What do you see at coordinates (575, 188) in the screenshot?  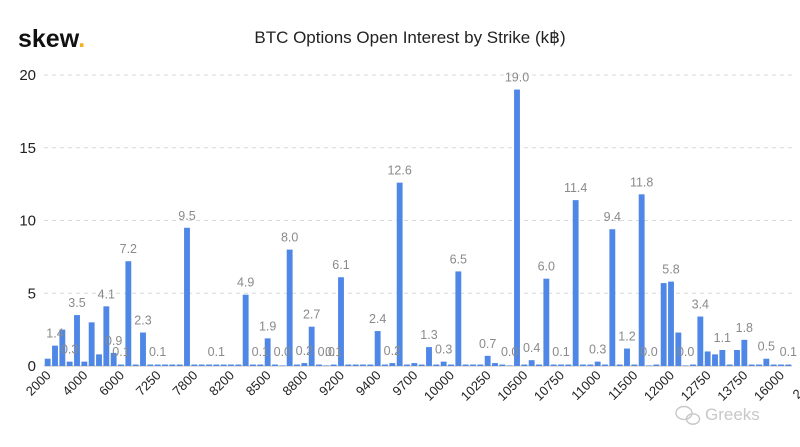 I see `data-label: 11.4` at bounding box center [575, 188].